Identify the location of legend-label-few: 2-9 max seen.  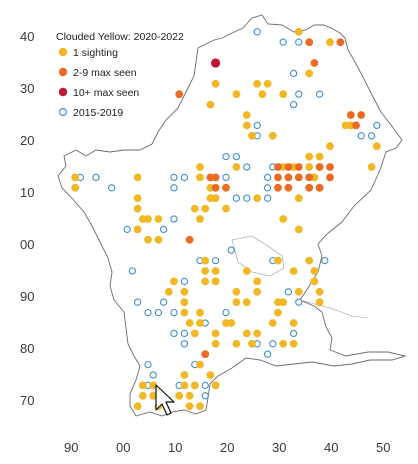
(105, 73).